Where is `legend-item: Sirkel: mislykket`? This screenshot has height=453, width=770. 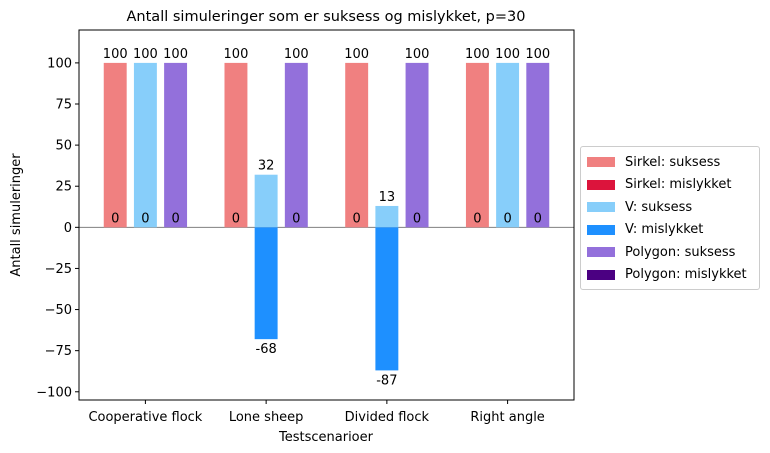
legend-item: Sirkel: mislykket is located at coordinates (670, 185).